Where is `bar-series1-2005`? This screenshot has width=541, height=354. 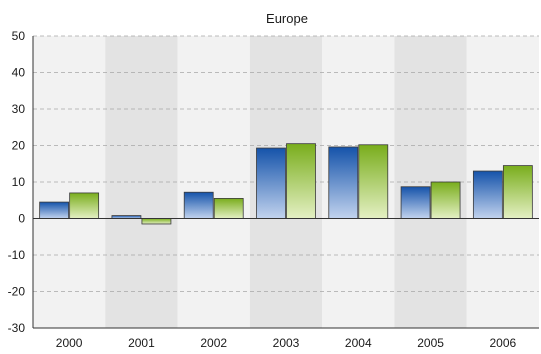 bar-series1-2005 is located at coordinates (415, 202).